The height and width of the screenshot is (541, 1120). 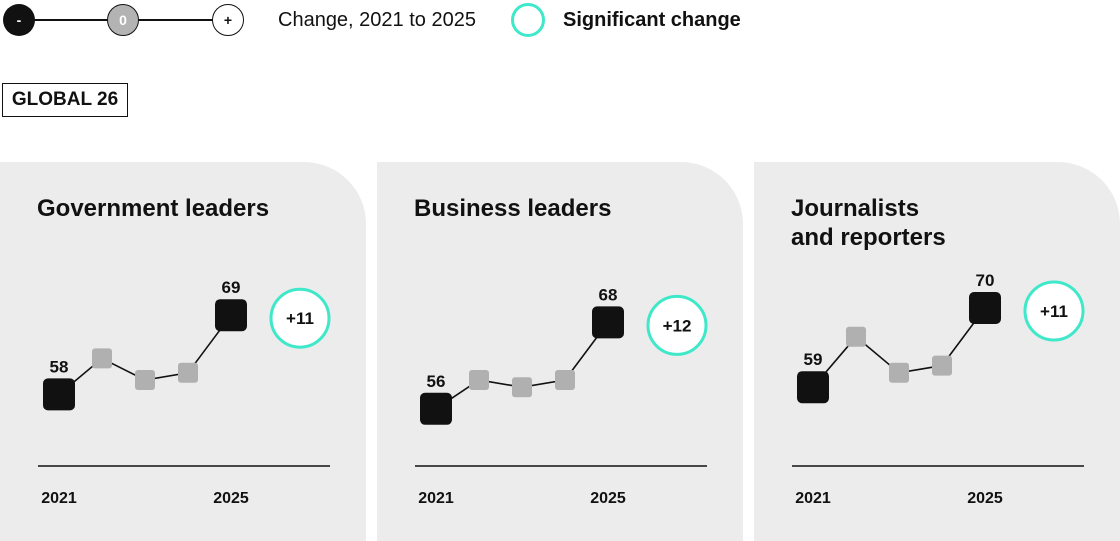 What do you see at coordinates (561, 396) in the screenshot?
I see `chart-business-leaders: 56 68 2021 2025 +12` at bounding box center [561, 396].